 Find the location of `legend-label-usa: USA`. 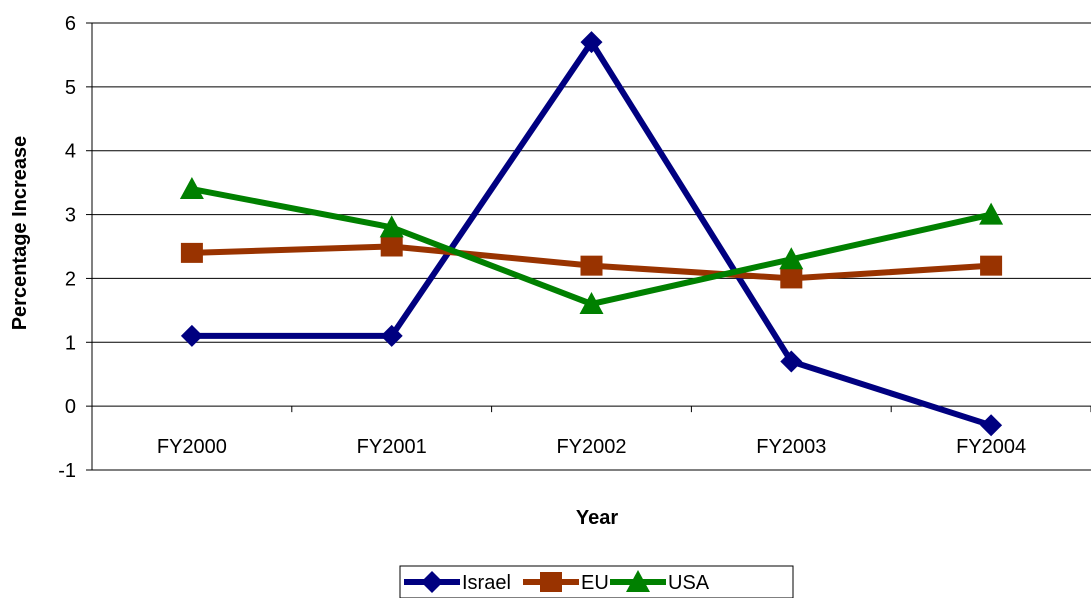

legend-label-usa: USA is located at coordinates (689, 583).